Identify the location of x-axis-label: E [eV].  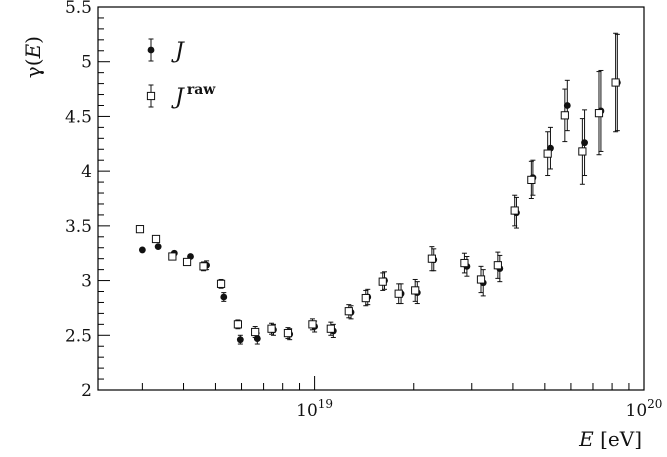
(610, 439).